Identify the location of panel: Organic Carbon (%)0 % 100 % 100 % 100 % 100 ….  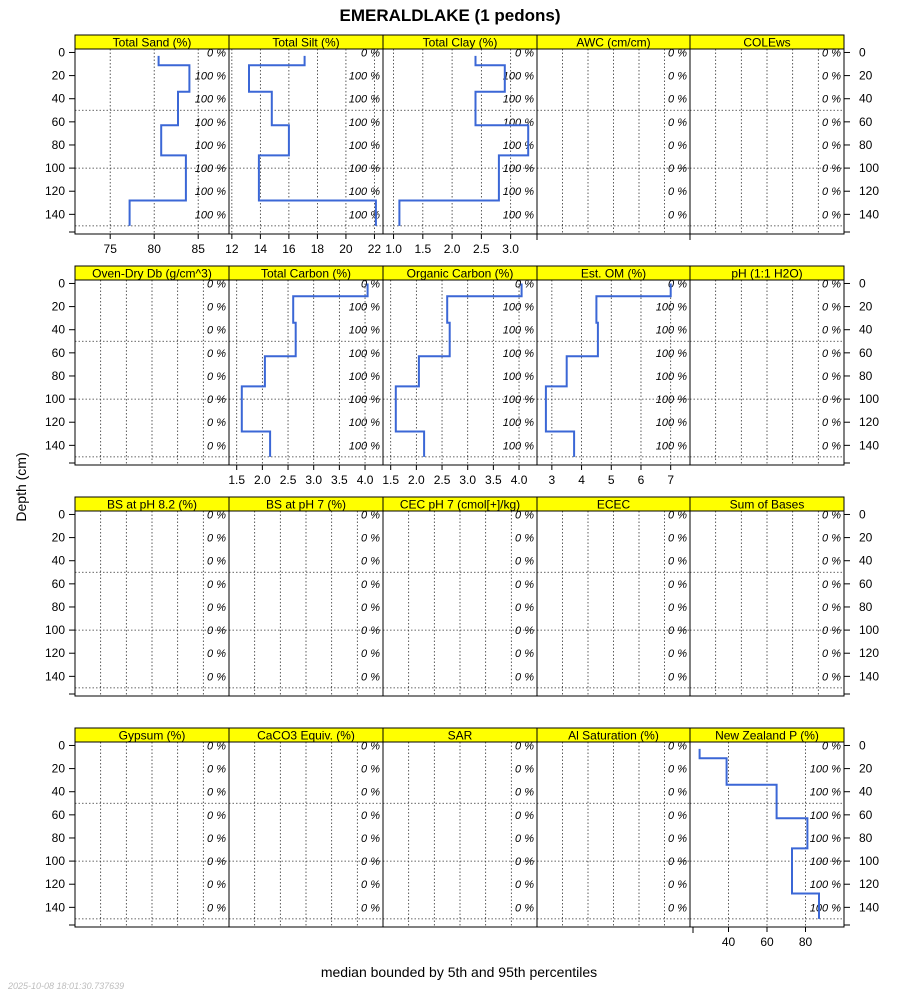
(460, 376).